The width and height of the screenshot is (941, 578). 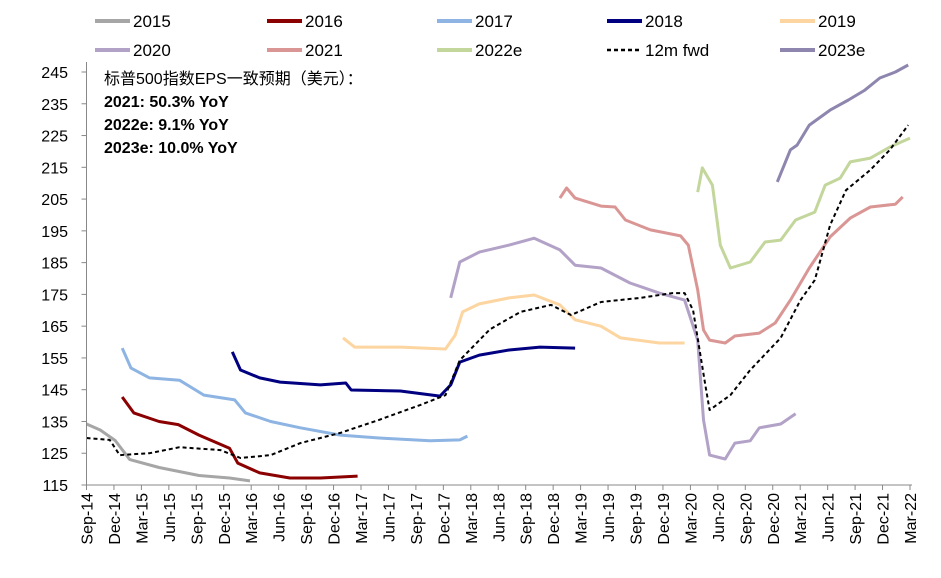 What do you see at coordinates (54, 105) in the screenshot?
I see `y-tick-label: 235` at bounding box center [54, 105].